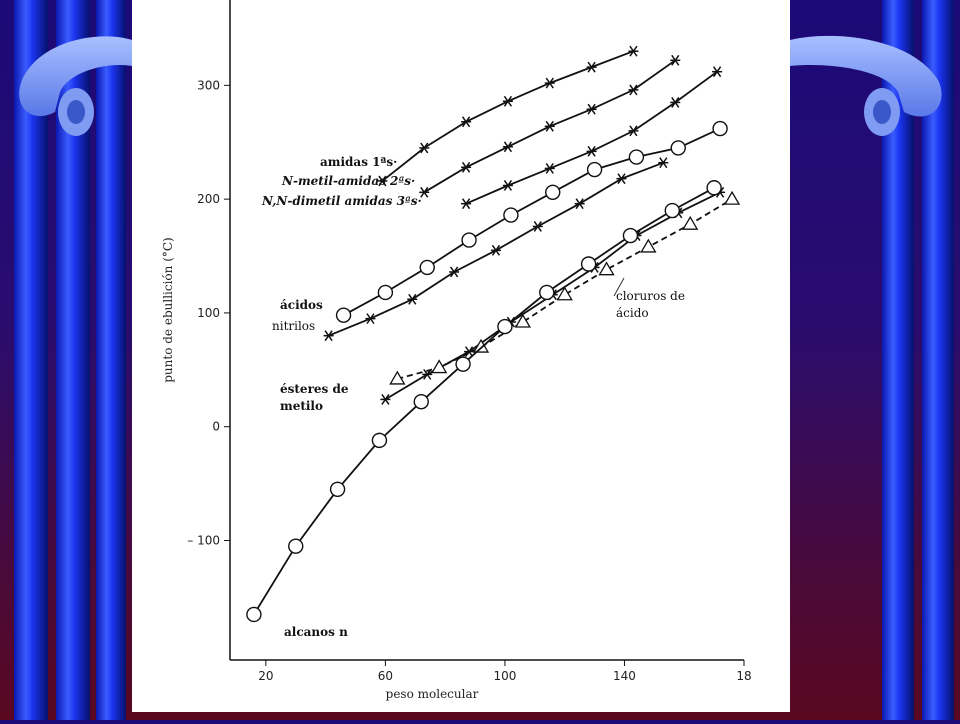  Describe the element at coordinates (301, 305) in the screenshot. I see `label-acidos: ácidos` at that location.